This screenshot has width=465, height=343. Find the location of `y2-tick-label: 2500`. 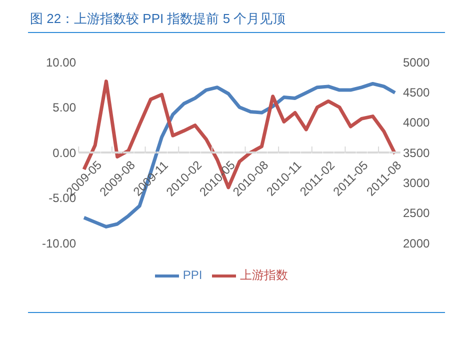

y2-tick-label: 2500 is located at coordinates (416, 213).